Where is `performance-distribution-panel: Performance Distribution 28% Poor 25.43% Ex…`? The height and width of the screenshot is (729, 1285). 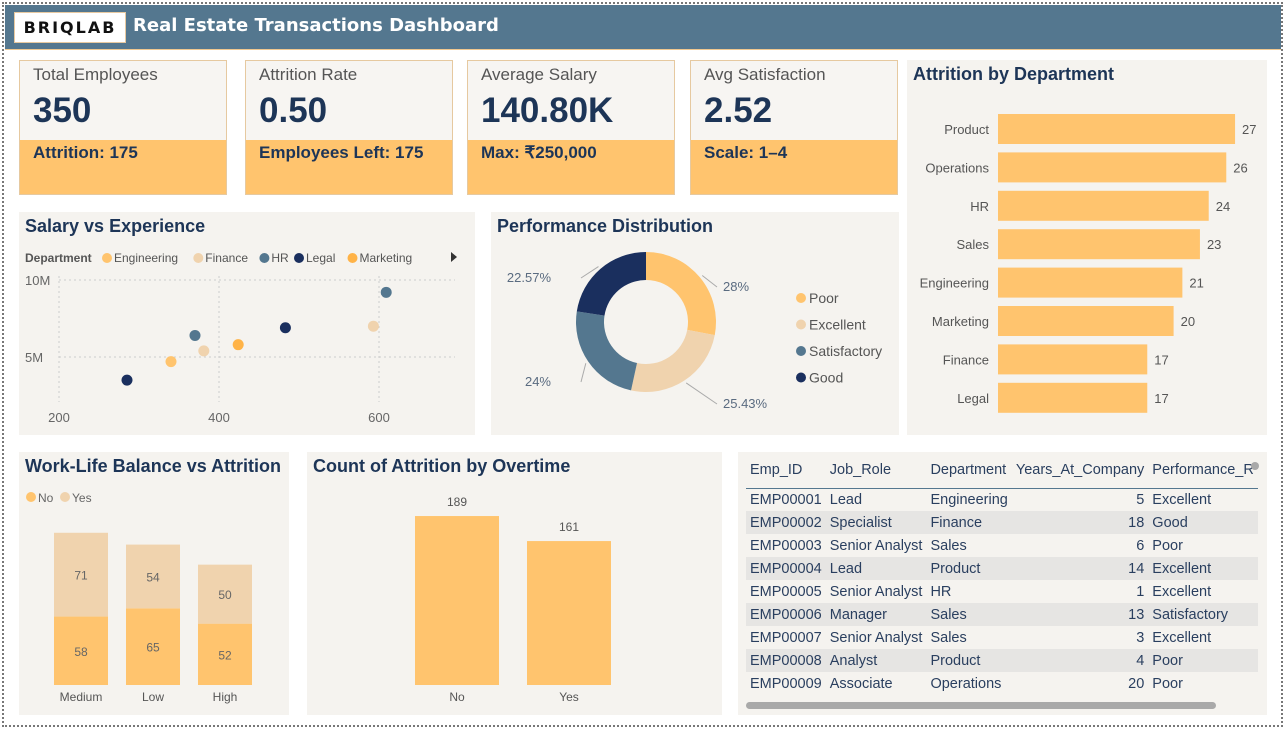
performance-distribution-panel: Performance Distribution 28% Poor 25.43% Ex… is located at coordinates (695, 323).